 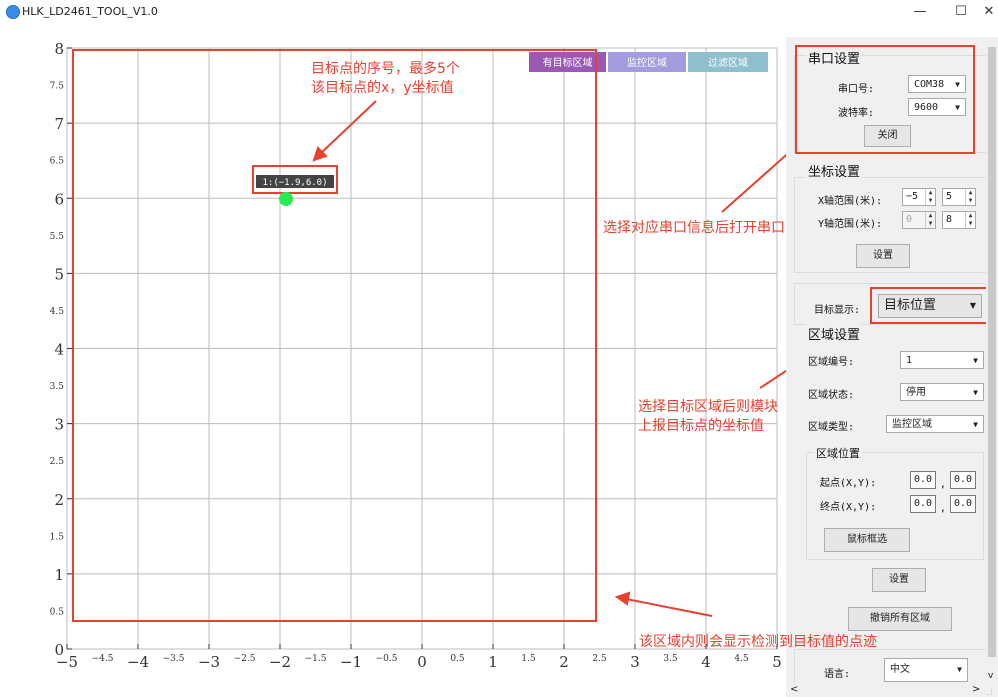 What do you see at coordinates (912, 424) in the screenshot?
I see `region-type-value: 监控区域` at bounding box center [912, 424].